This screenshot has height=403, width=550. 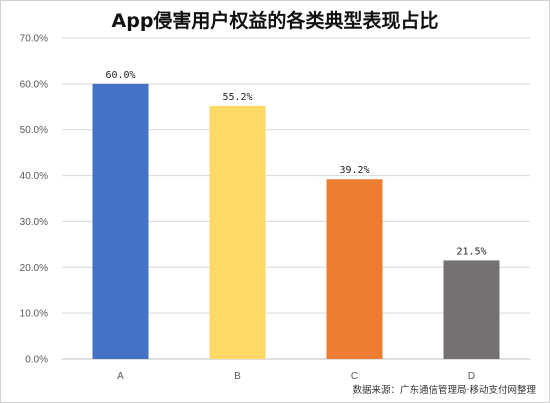 I want to click on x-axis-ticks: A B C D, so click(x=296, y=376).